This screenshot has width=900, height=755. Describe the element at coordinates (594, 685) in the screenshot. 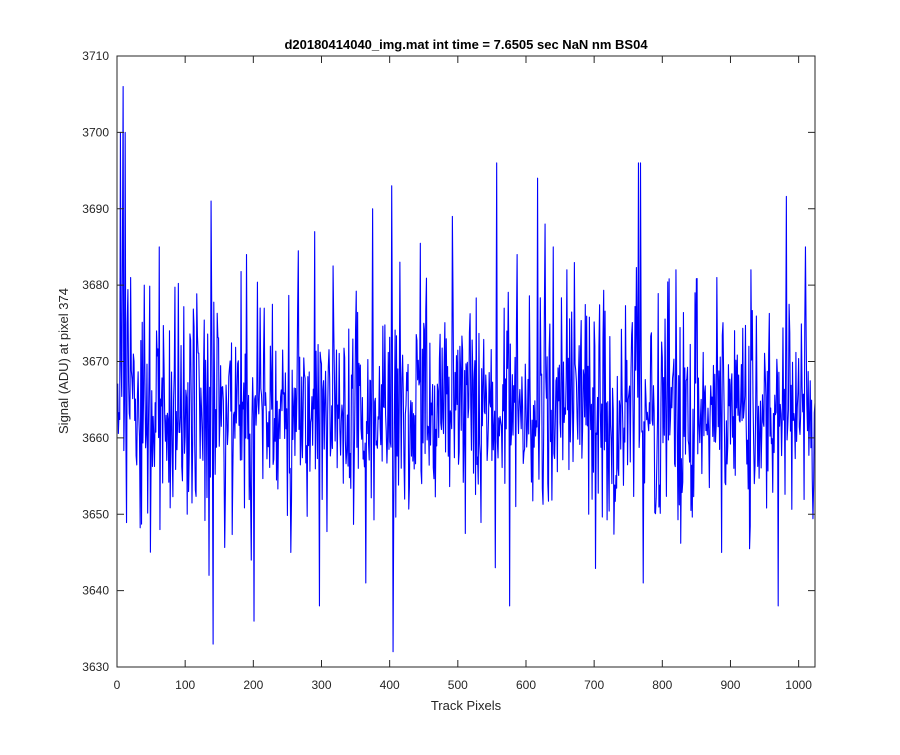

I see `x-tick-label: 700` at that location.